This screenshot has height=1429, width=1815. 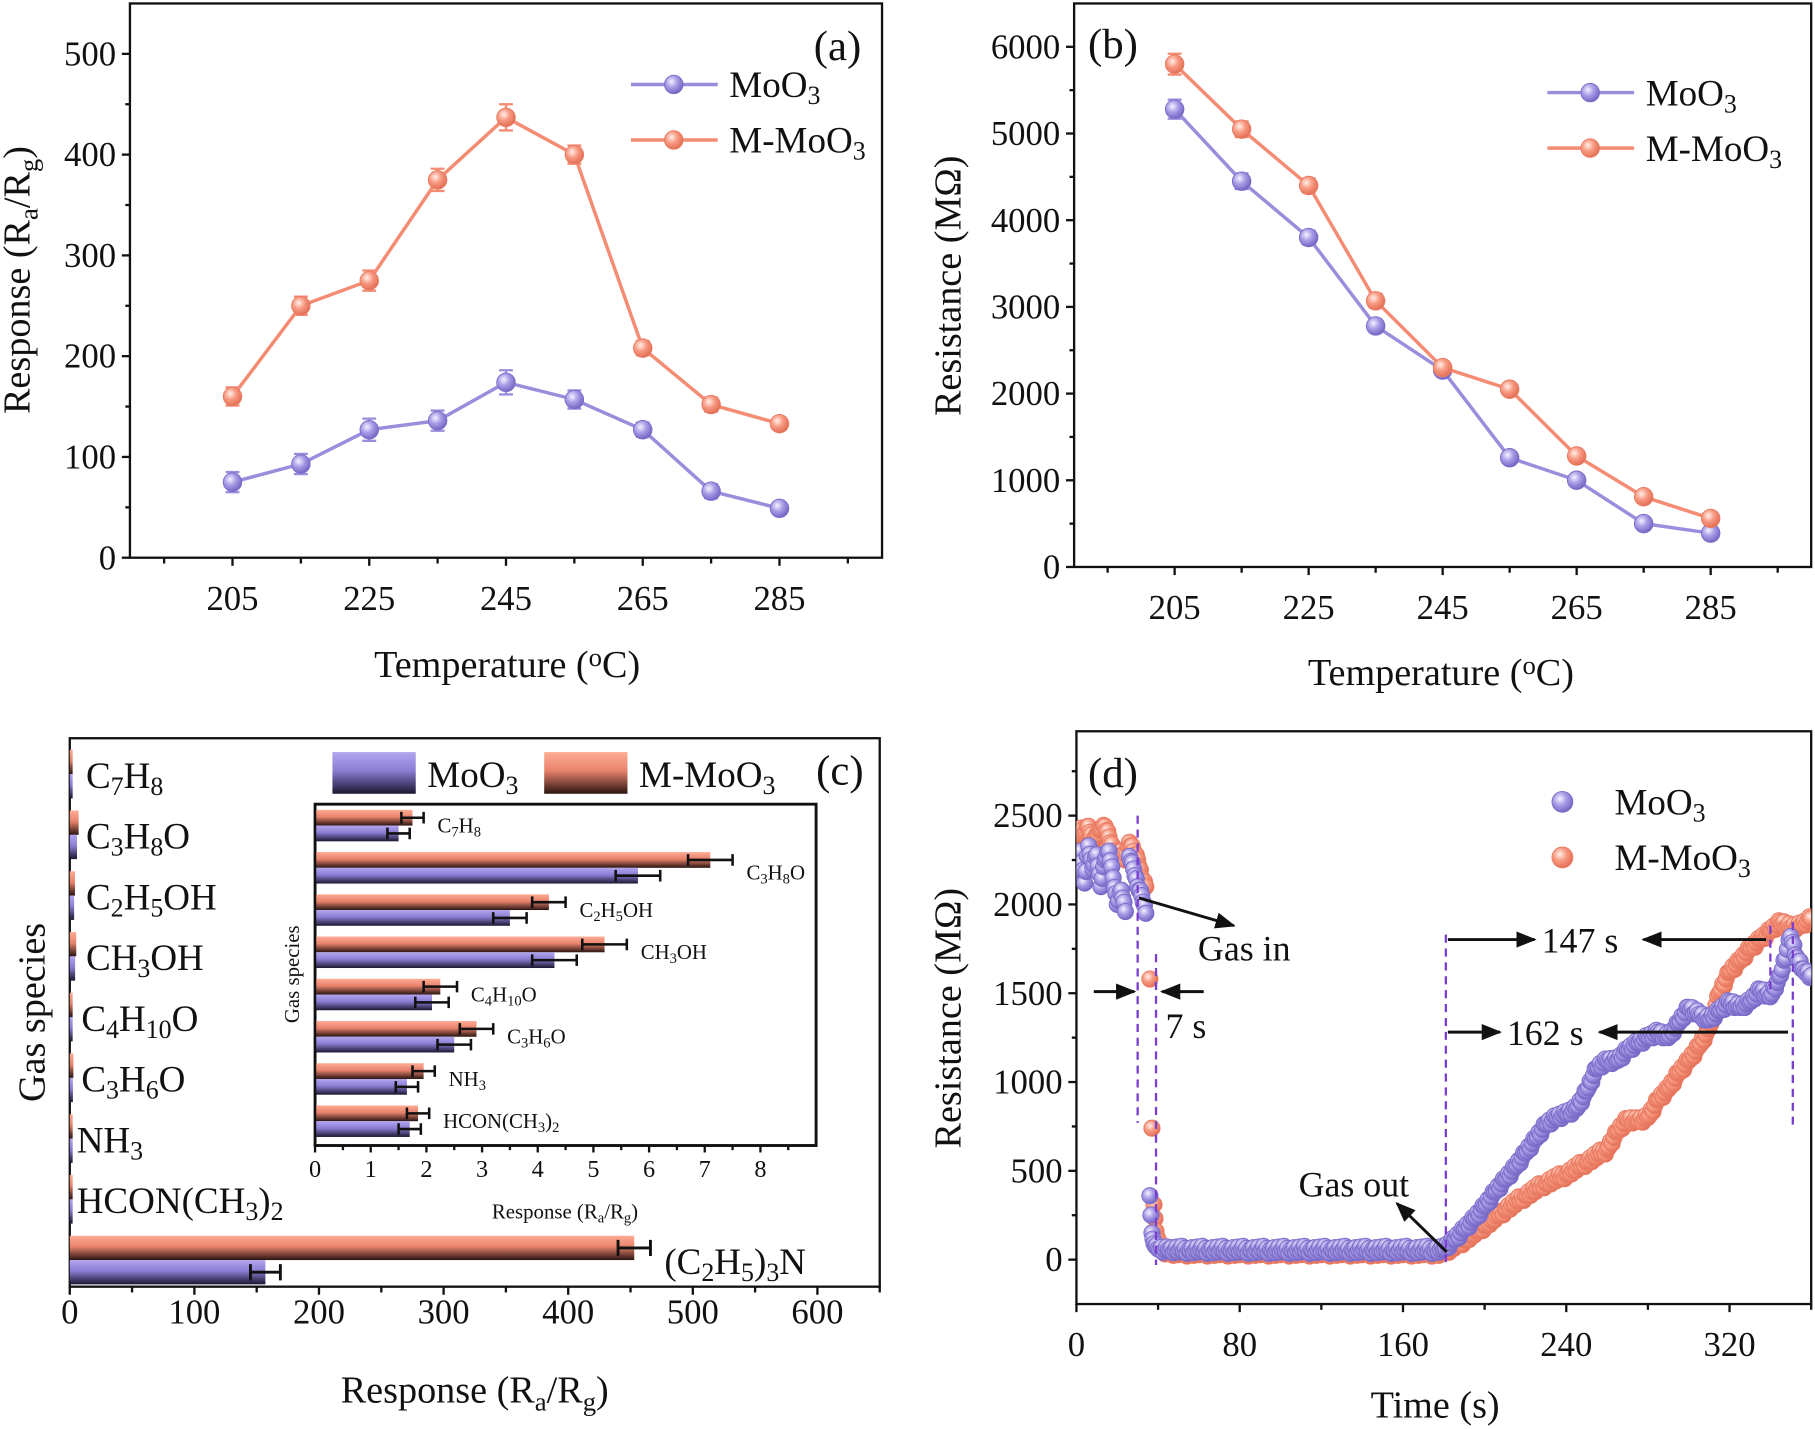 I want to click on y-axis-label: Resistance (MΩ), so click(x=949, y=1018).